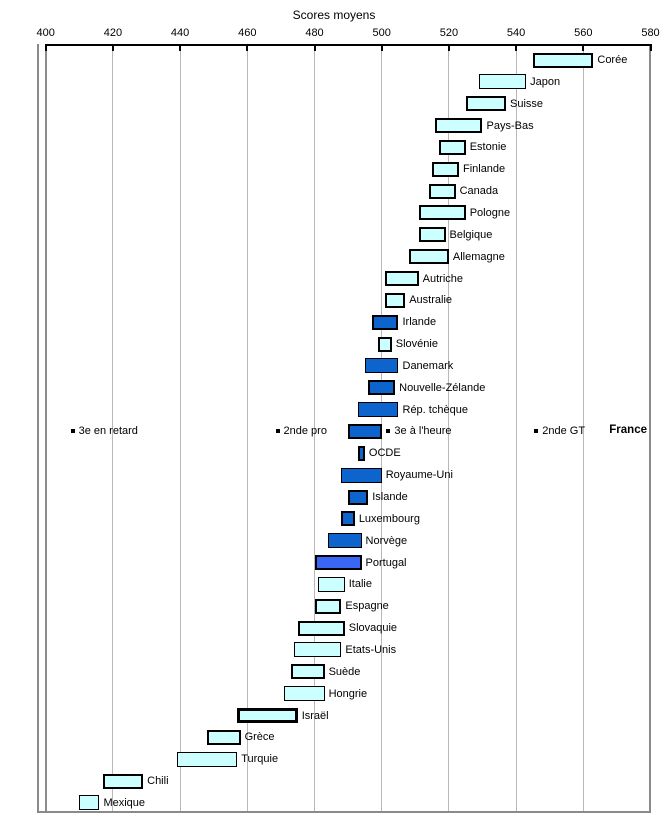 This screenshot has height=819, width=666. Describe the element at coordinates (442, 387) in the screenshot. I see `bar-label-nouvelle-zelande: Nouvelle-Zélande` at that location.